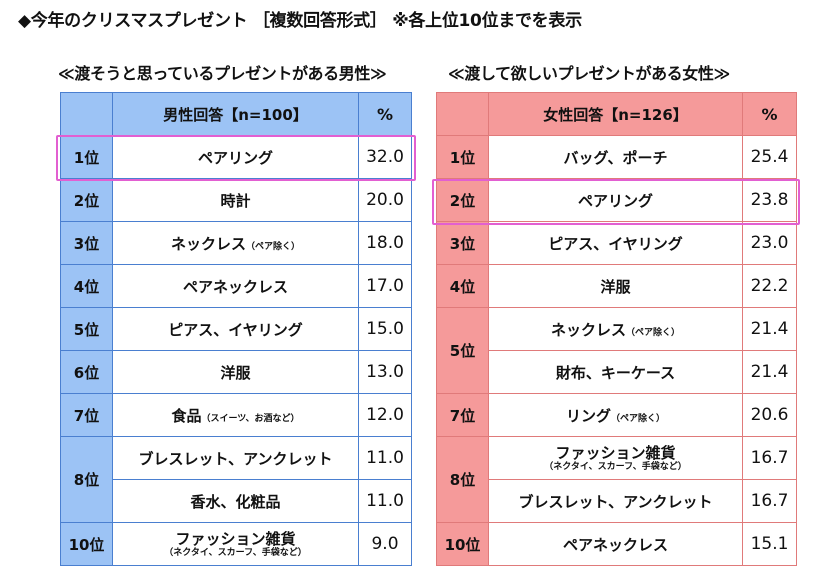 This screenshot has width=840, height=566. I want to click on item-cell: バッグ、ポーチ, so click(615, 157).